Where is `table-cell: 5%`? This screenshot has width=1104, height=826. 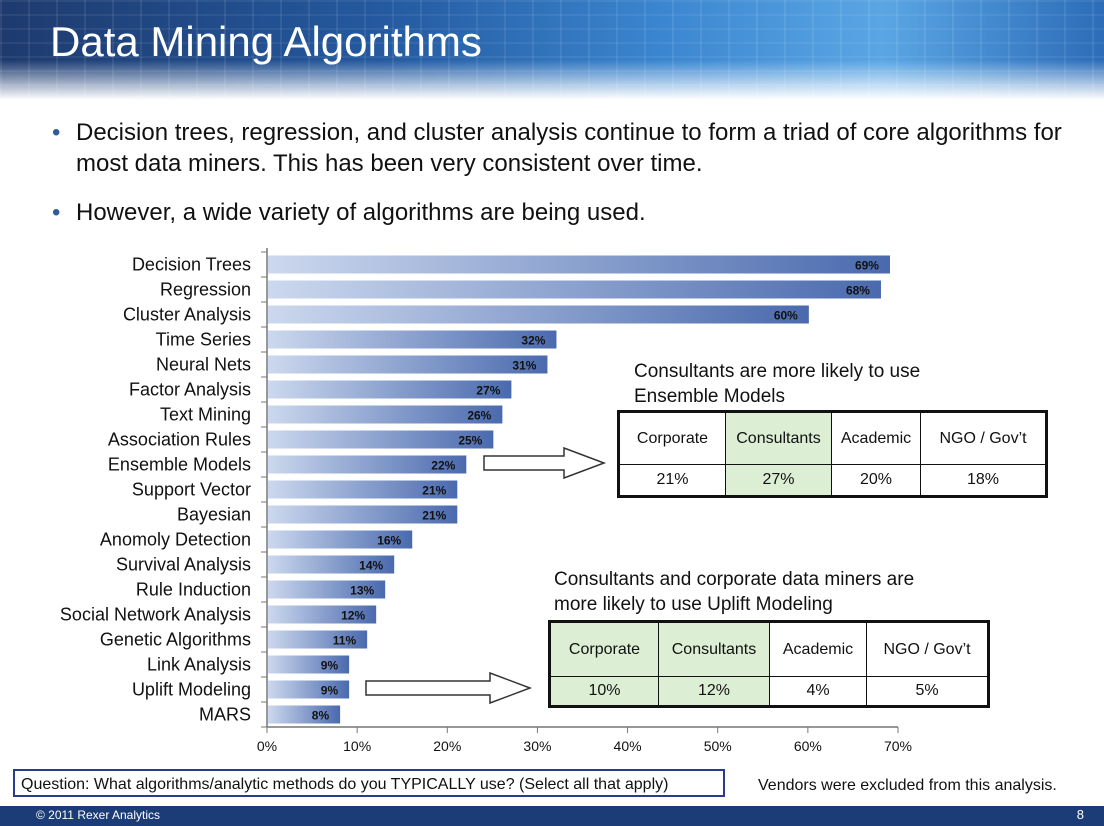
table-cell: 5% is located at coordinates (927, 691).